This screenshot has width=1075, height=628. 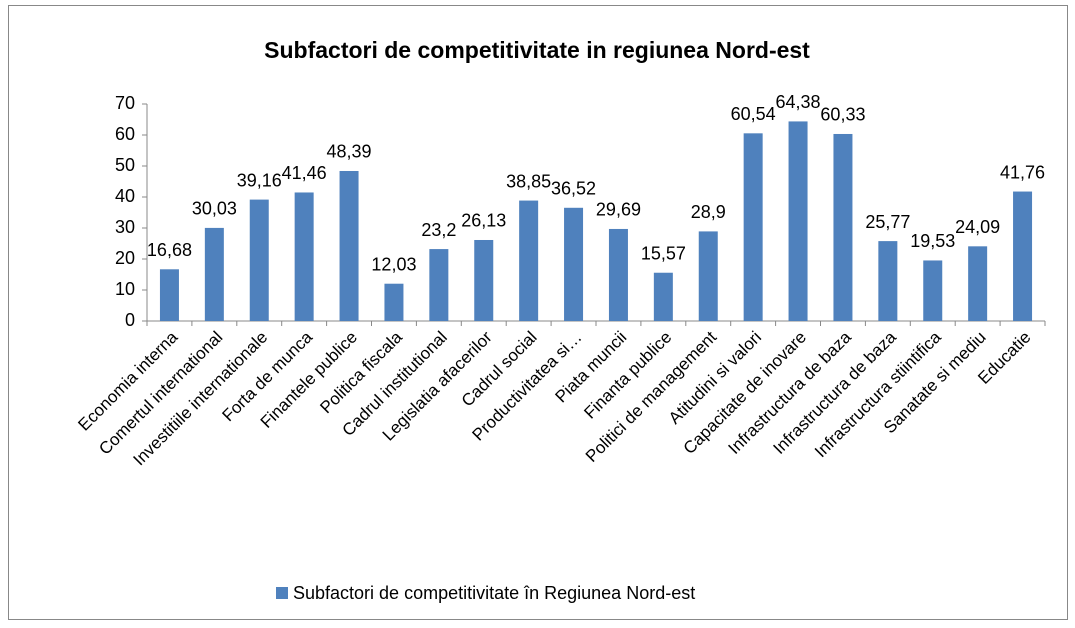 I want to click on data-label: 60,33, so click(x=842, y=115).